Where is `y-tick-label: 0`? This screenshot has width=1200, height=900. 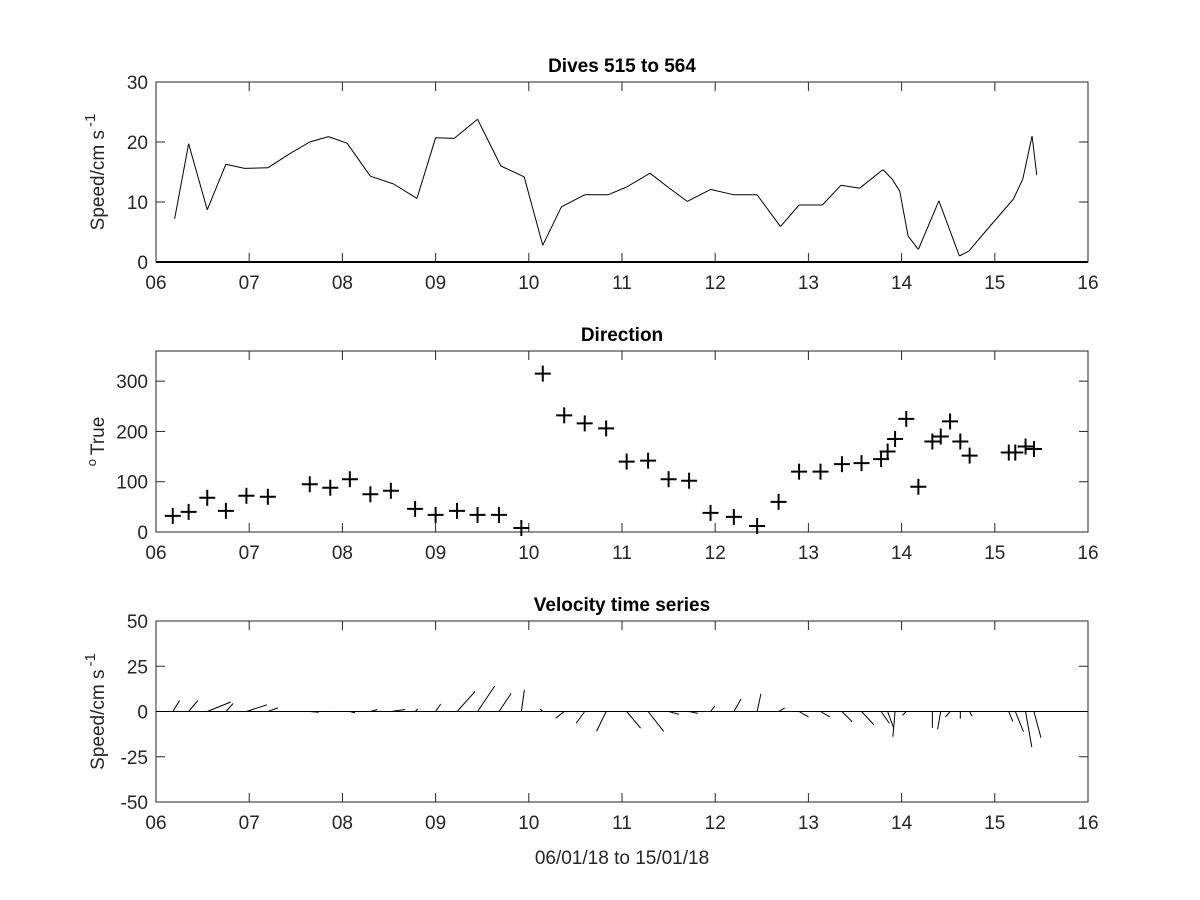 y-tick-label: 0 is located at coordinates (142, 263).